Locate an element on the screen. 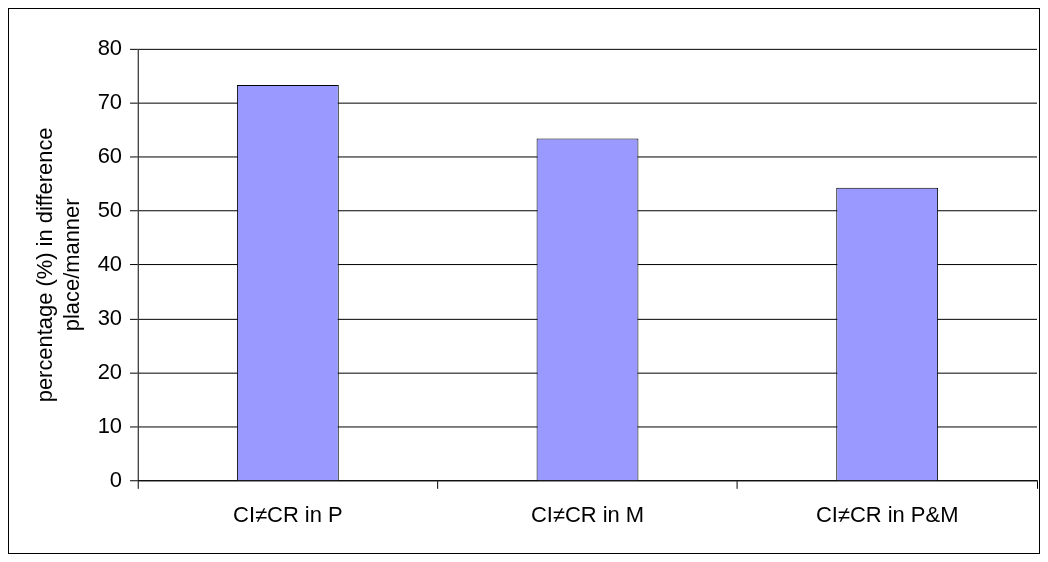 The height and width of the screenshot is (562, 1048). x-tick-label: CI≠CR in P is located at coordinates (288, 514).